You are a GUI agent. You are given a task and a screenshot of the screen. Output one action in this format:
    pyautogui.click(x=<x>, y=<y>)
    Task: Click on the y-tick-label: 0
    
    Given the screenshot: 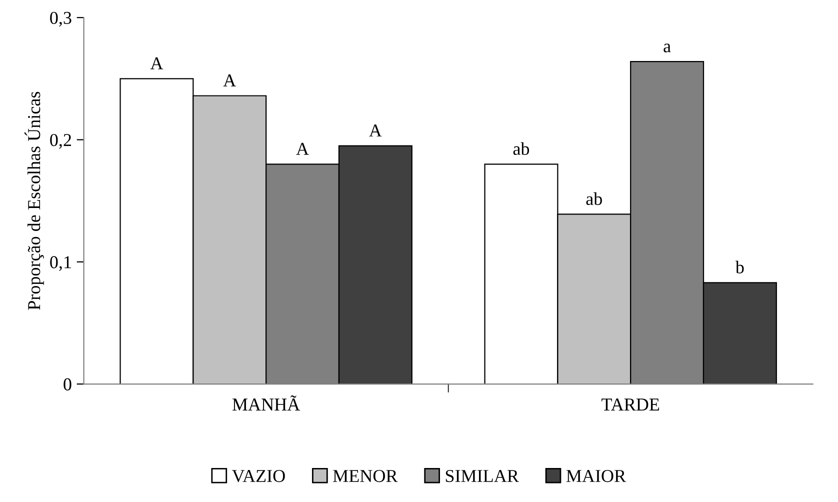 What is the action you would take?
    pyautogui.click(x=68, y=384)
    